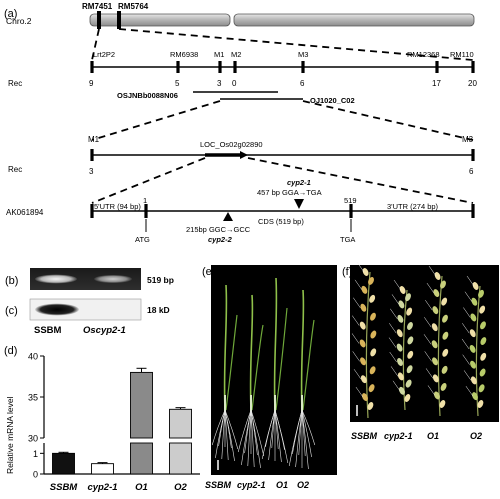  What do you see at coordinates (158, 310) in the screenshot?
I see `band-size-c: 18 kD` at bounding box center [158, 310].